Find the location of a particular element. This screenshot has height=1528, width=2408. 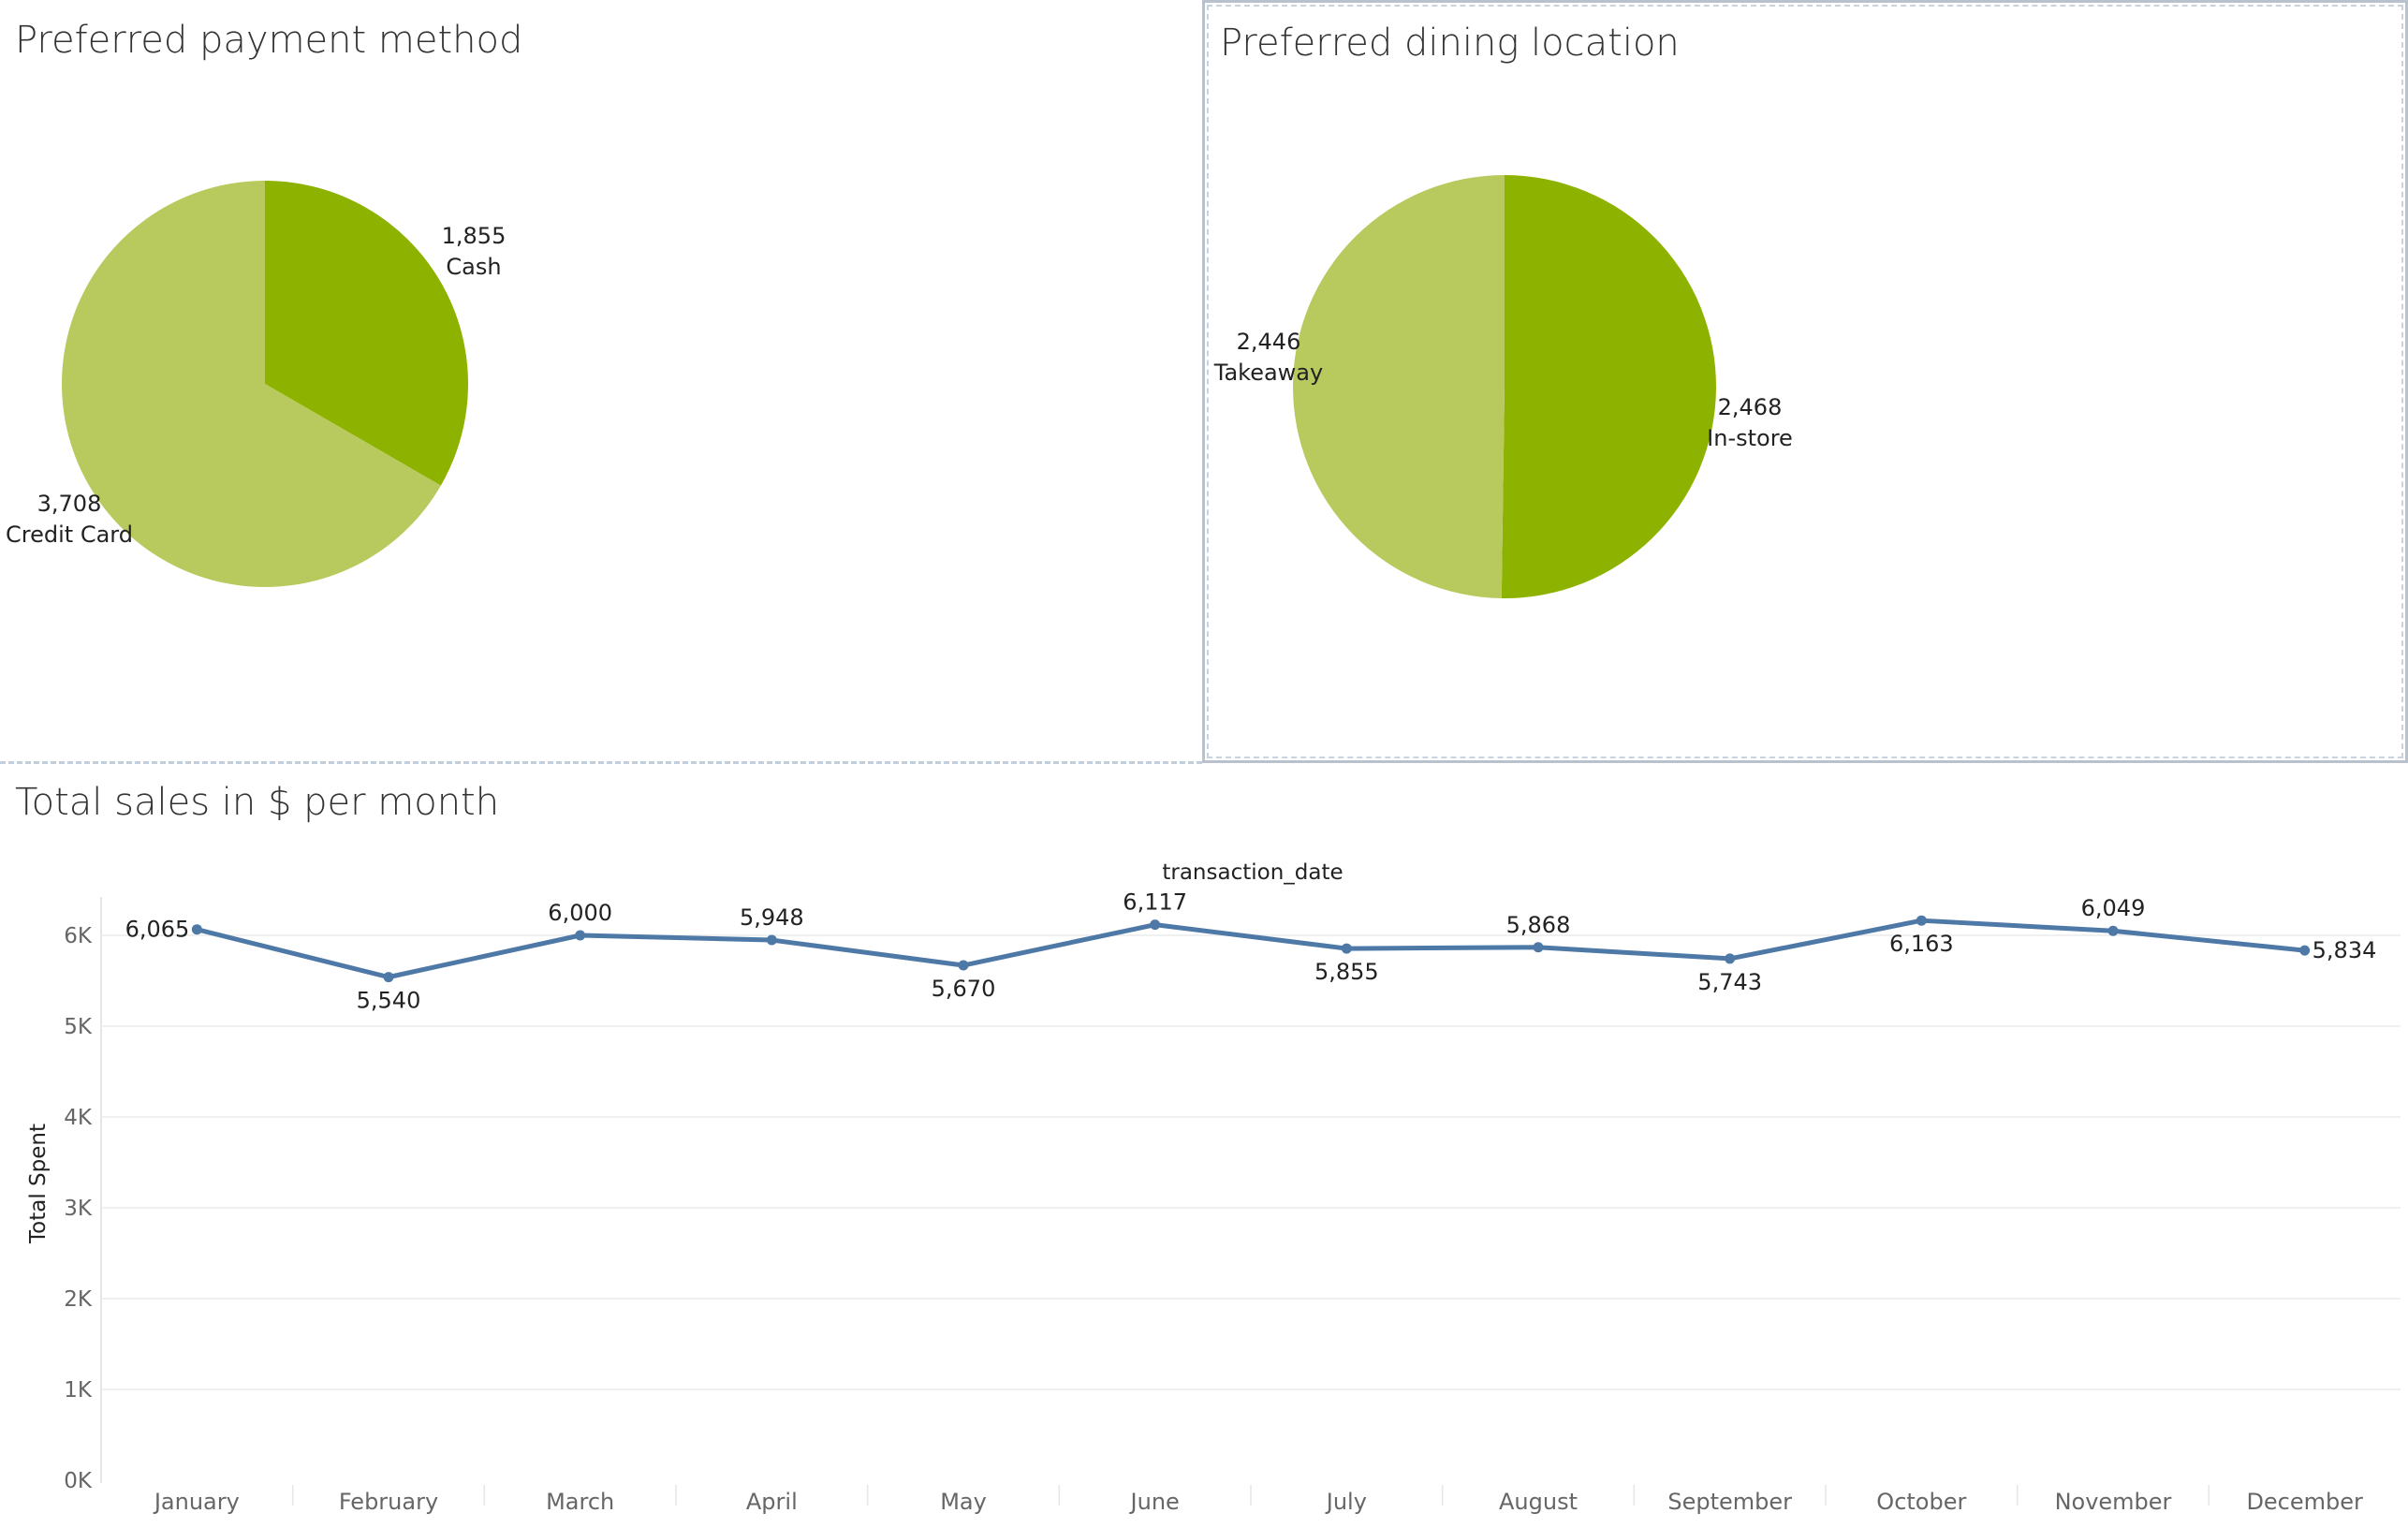

data-point-october is located at coordinates (1921, 920).